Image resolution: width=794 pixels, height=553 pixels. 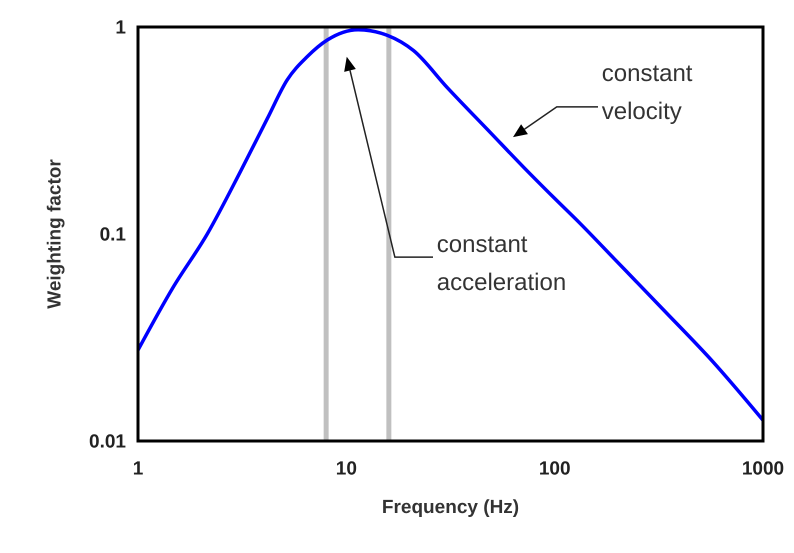 I want to click on y-tick-label: 0.01, so click(x=107, y=442).